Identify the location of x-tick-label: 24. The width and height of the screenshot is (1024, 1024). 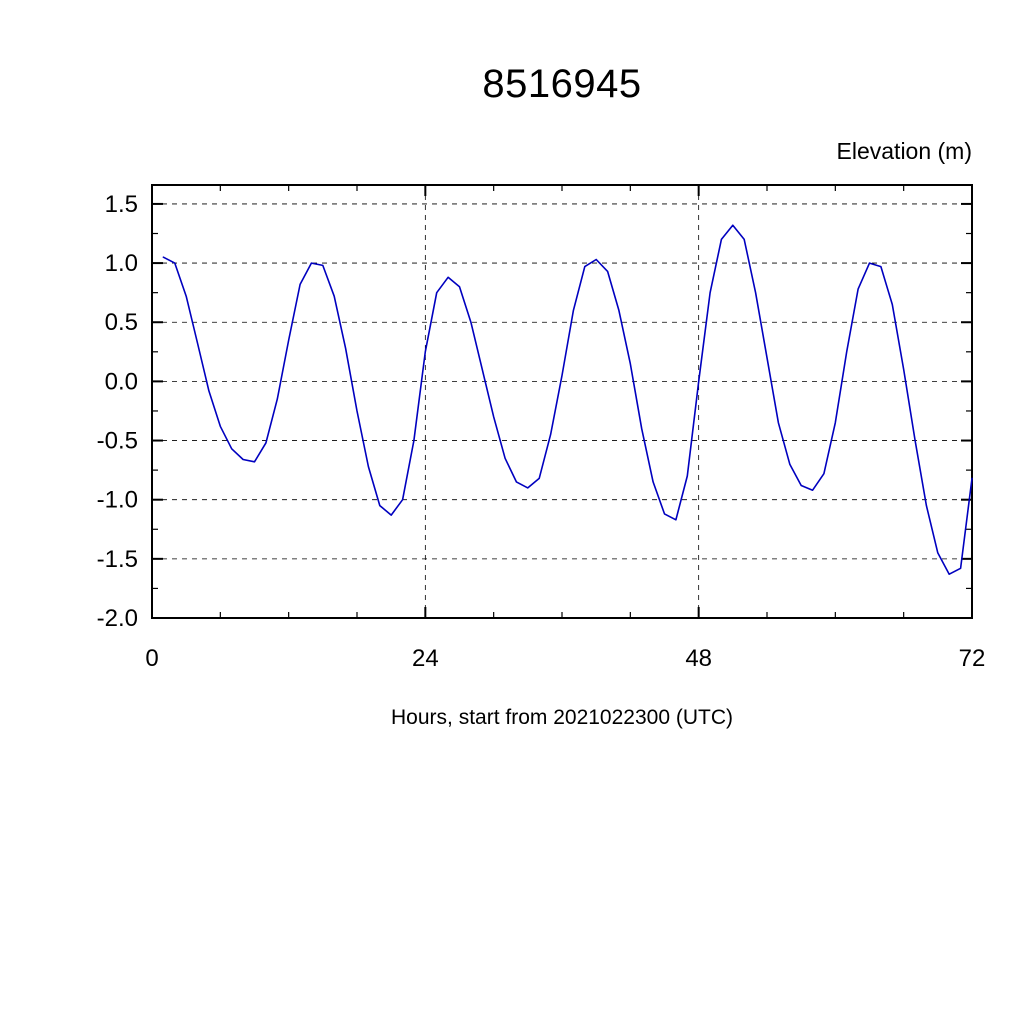
(425, 658).